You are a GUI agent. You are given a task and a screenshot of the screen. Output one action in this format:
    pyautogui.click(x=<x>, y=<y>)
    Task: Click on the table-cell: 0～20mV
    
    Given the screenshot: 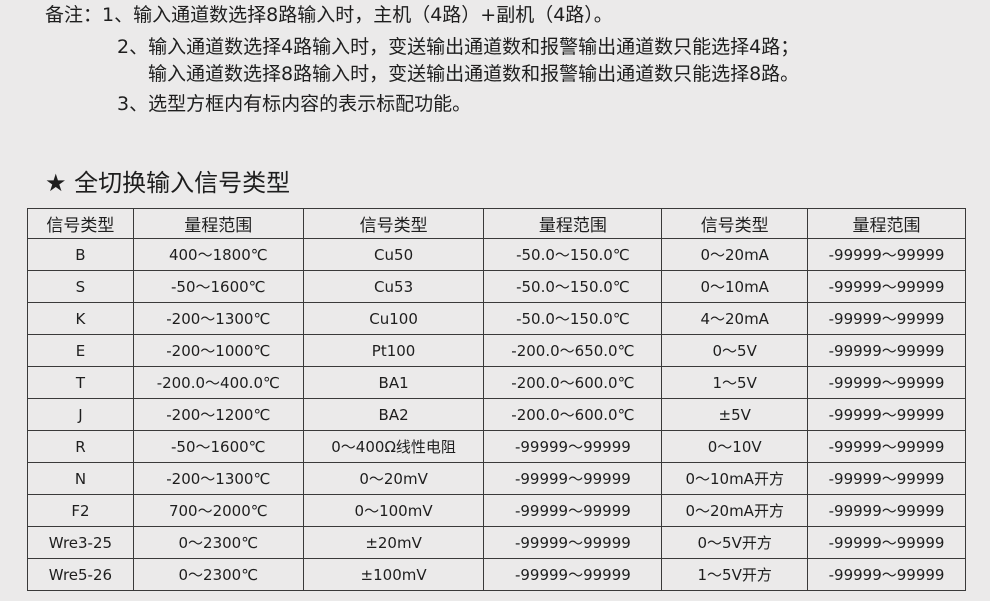 What is the action you would take?
    pyautogui.click(x=393, y=478)
    